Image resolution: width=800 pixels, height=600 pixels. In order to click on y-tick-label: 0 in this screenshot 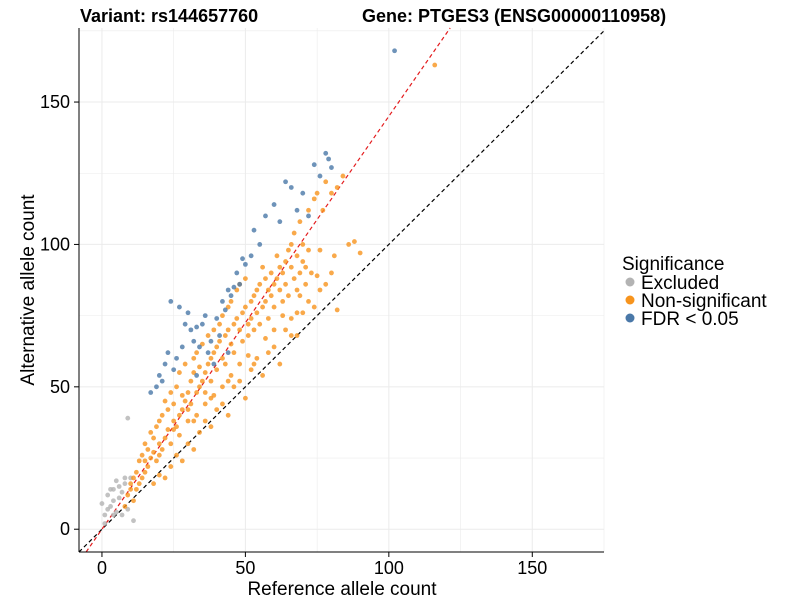, I will do `click(65, 529)`.